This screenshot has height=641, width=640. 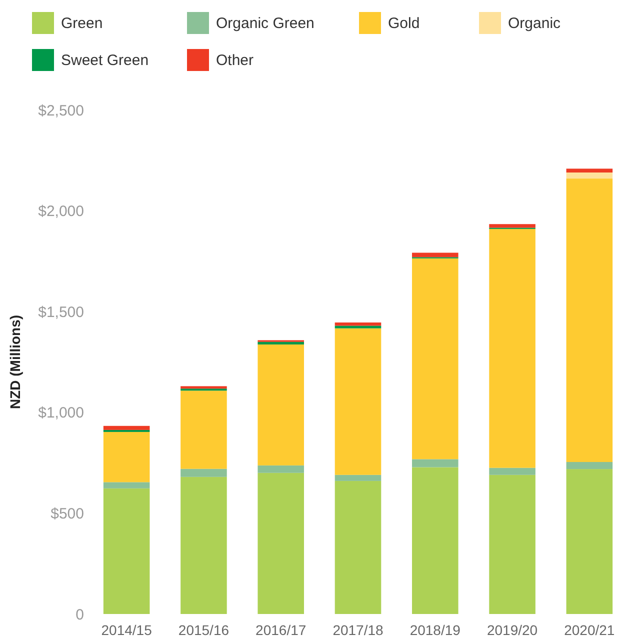 What do you see at coordinates (67, 513) in the screenshot?
I see `y-tick-label: $500` at bounding box center [67, 513].